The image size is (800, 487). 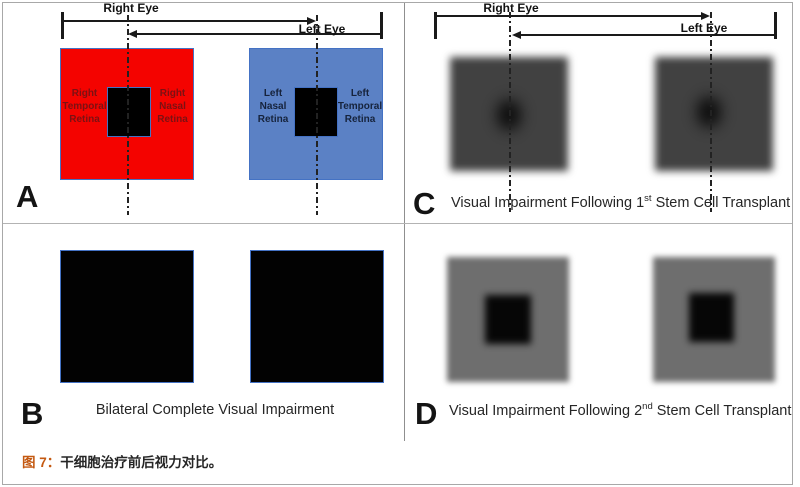 I want to click on right-temporal-retina-label: Right Temporal Retina, so click(x=84, y=107).